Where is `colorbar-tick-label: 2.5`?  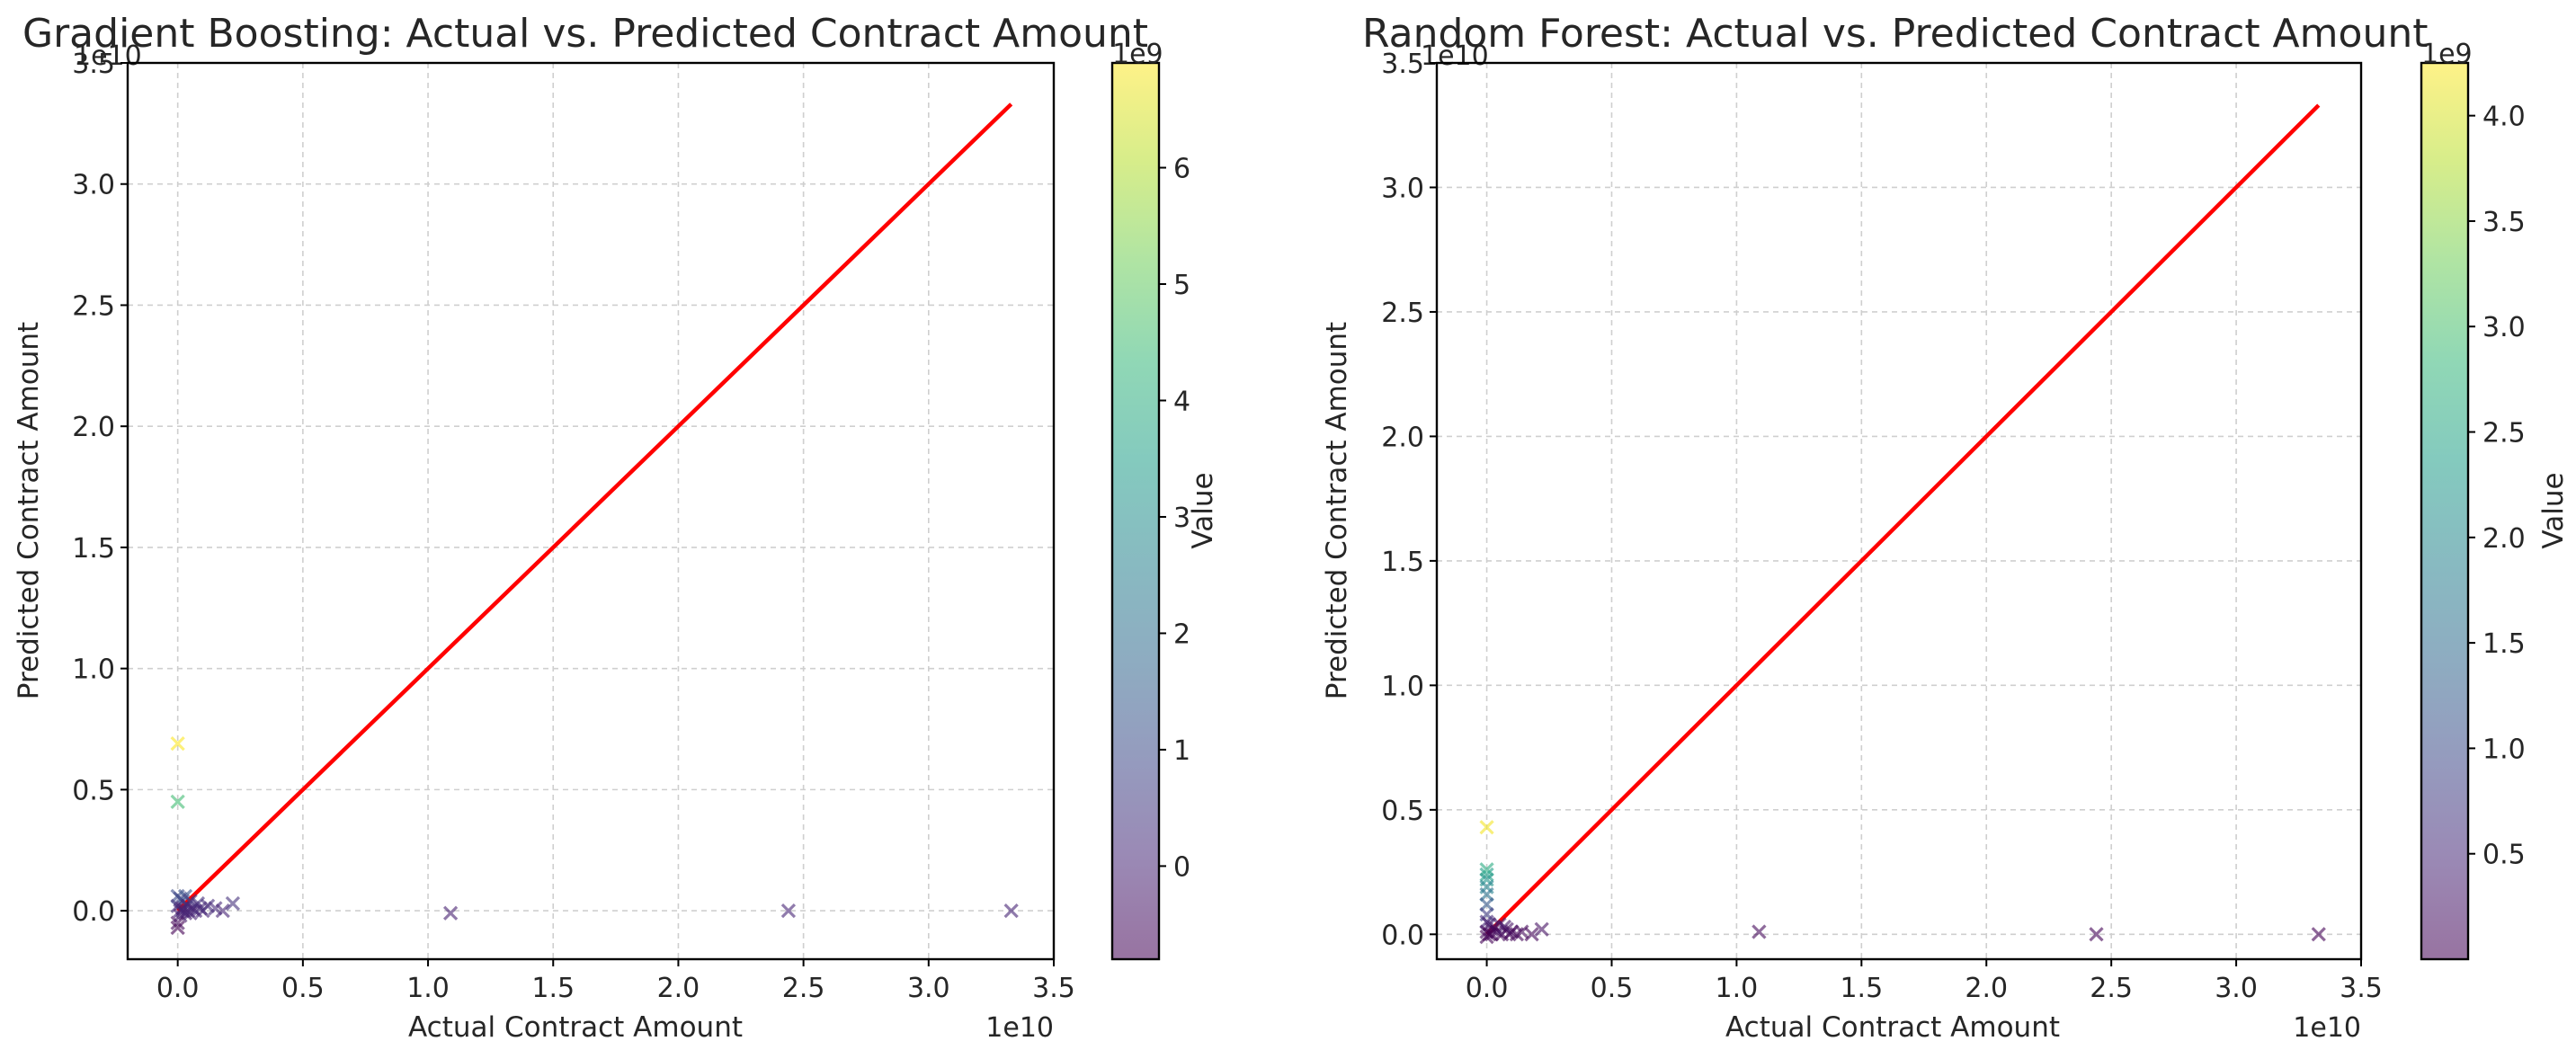
colorbar-tick-label: 2.5 is located at coordinates (2504, 434).